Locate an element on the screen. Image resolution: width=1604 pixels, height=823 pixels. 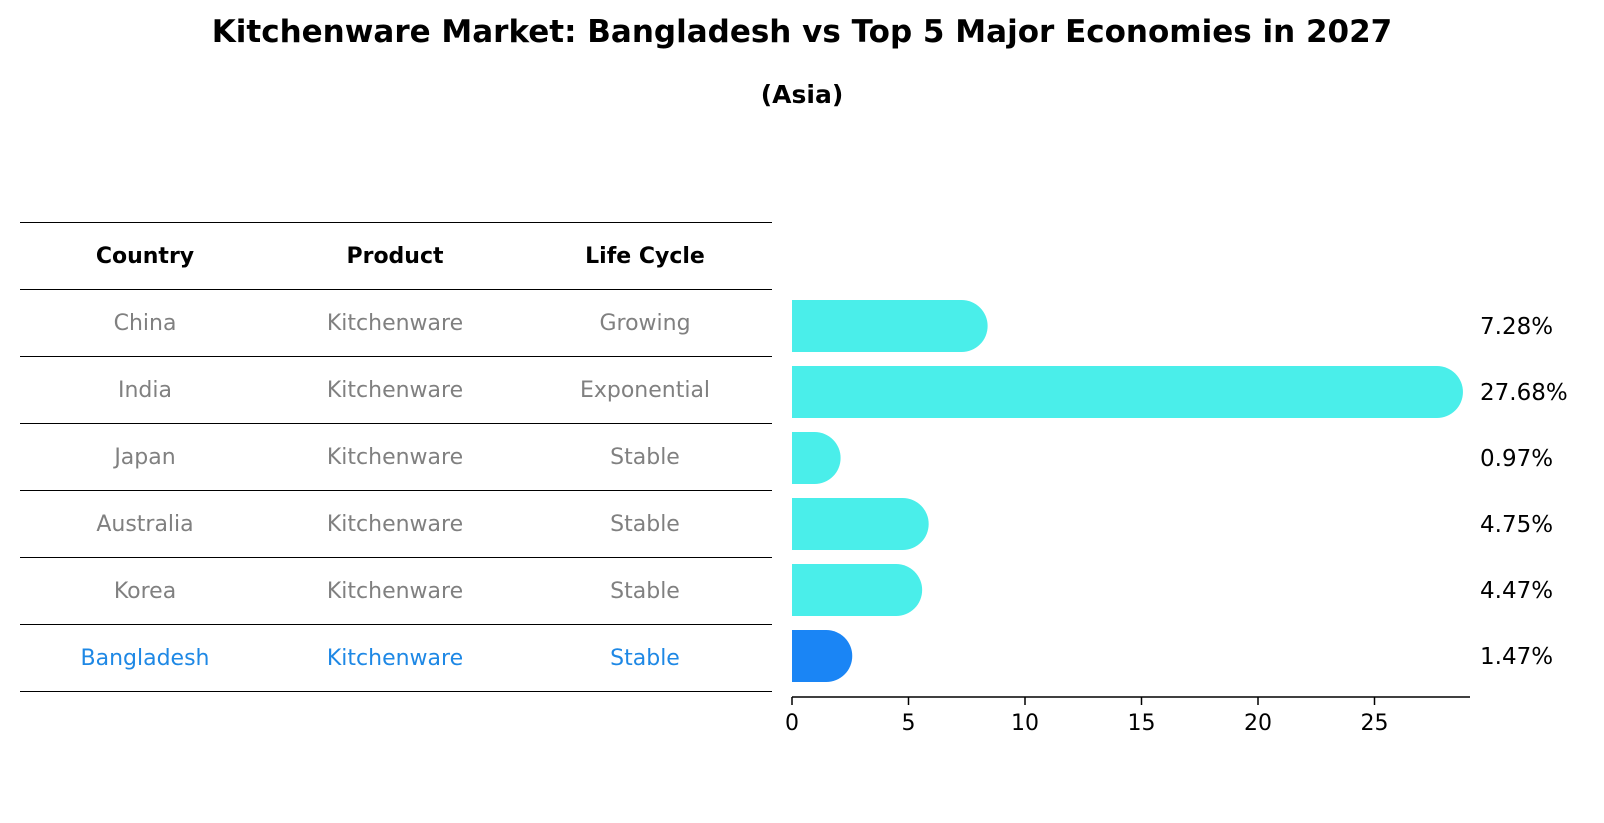
table-row: India Kitchenware Exponential is located at coordinates (396, 390).